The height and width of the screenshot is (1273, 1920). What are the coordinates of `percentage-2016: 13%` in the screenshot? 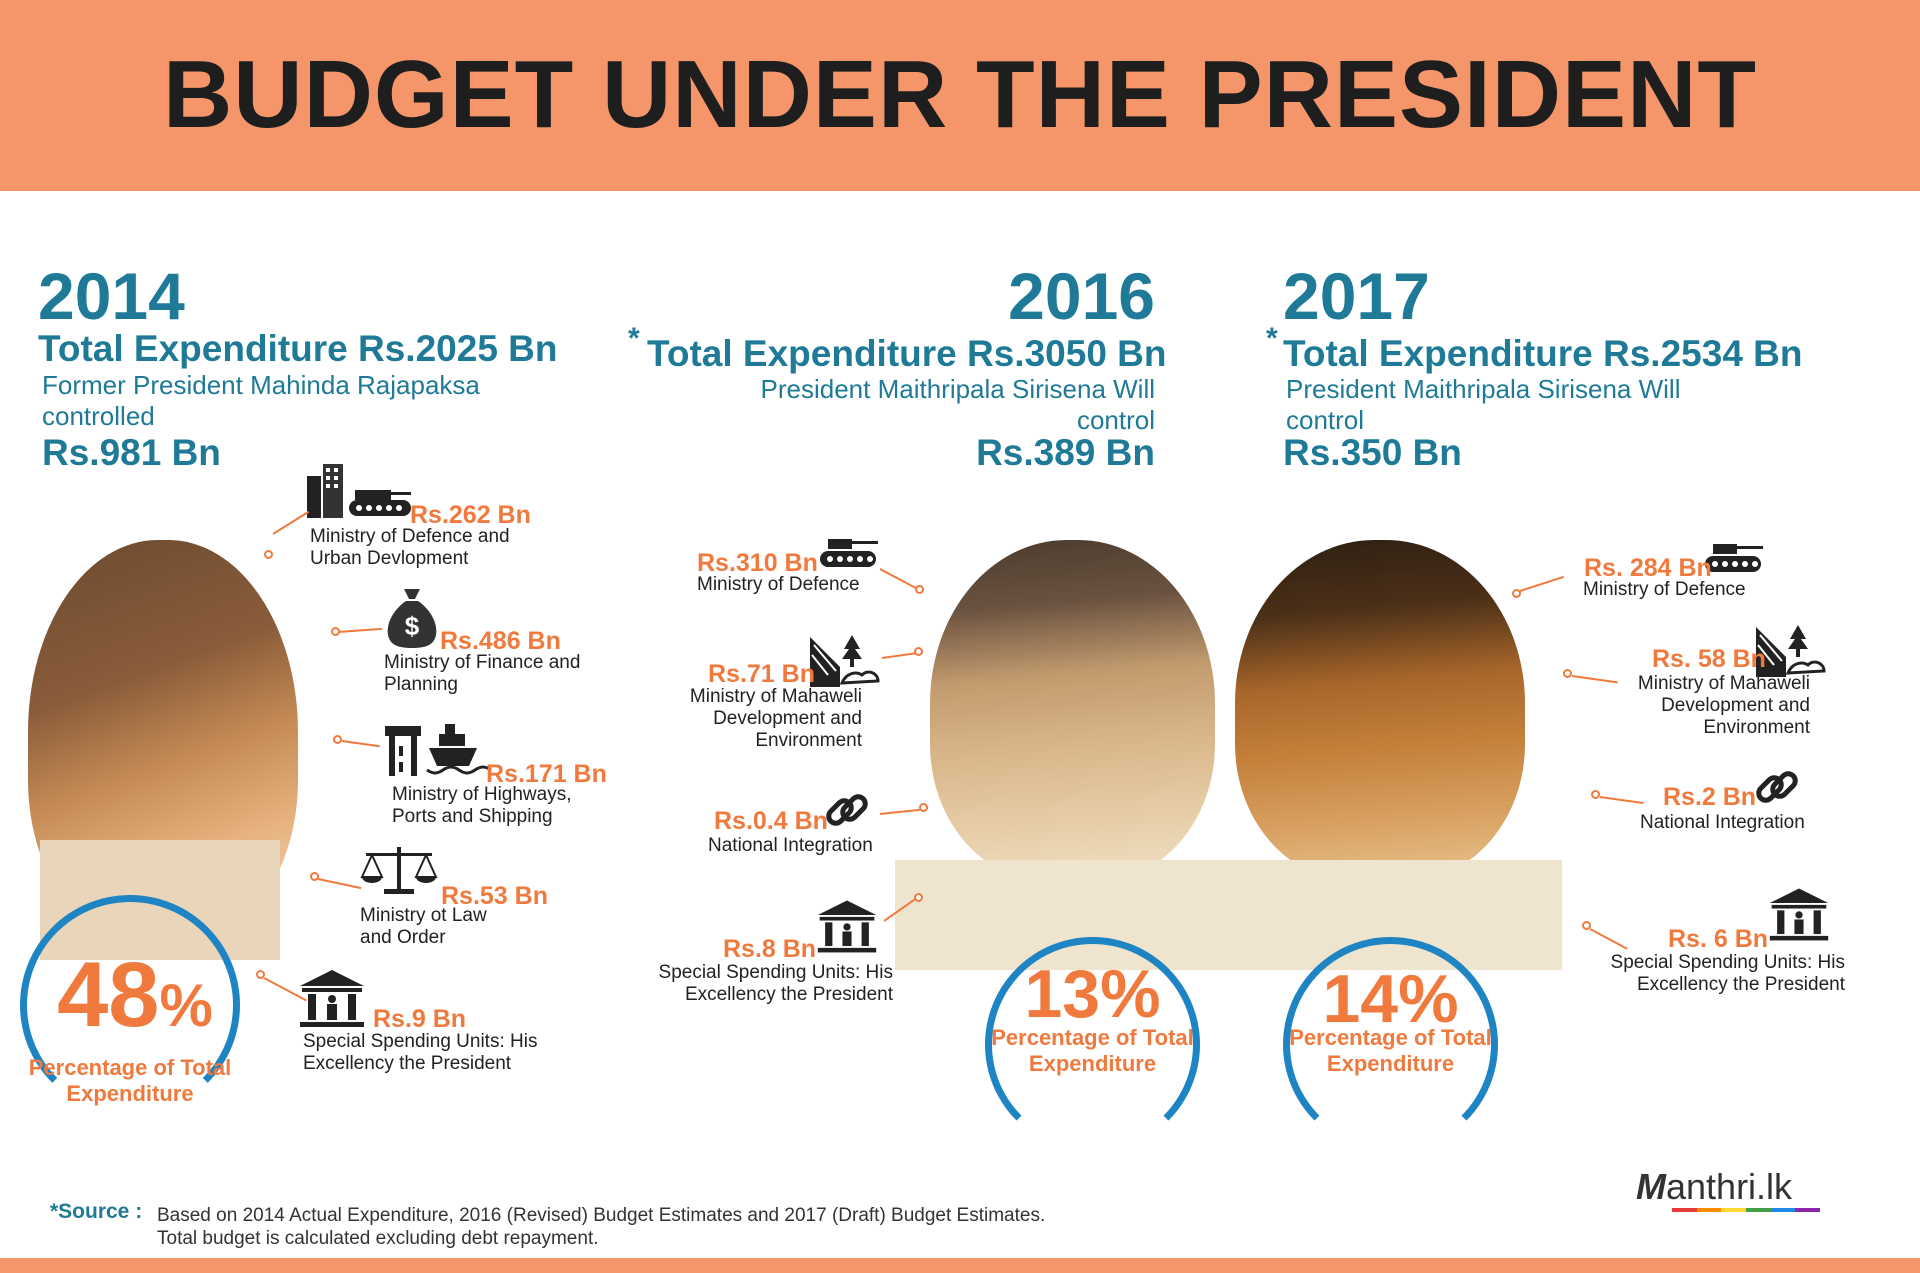 It's located at (1092, 994).